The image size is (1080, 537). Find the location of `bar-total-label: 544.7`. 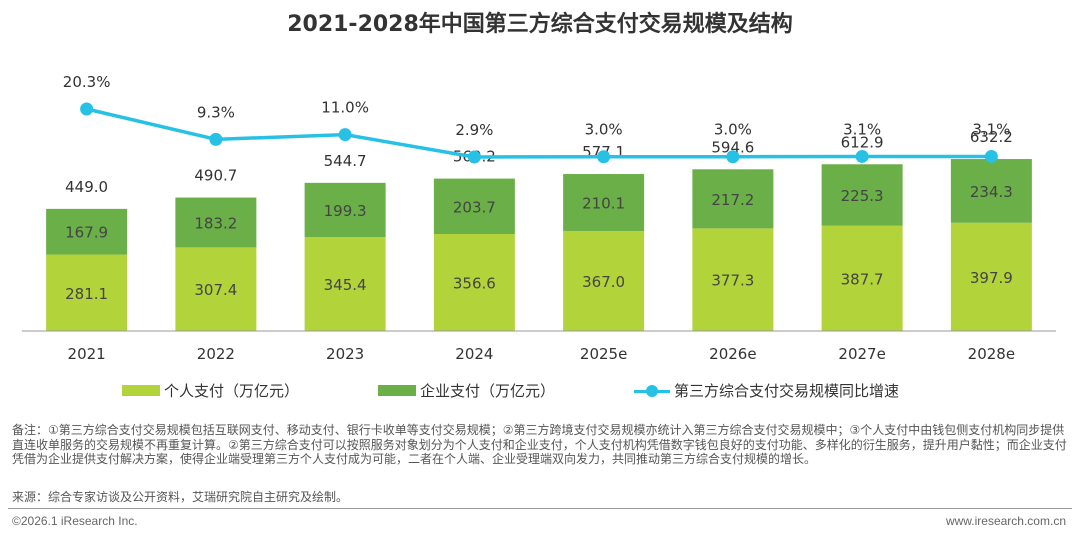

bar-total-label: 544.7 is located at coordinates (345, 161).